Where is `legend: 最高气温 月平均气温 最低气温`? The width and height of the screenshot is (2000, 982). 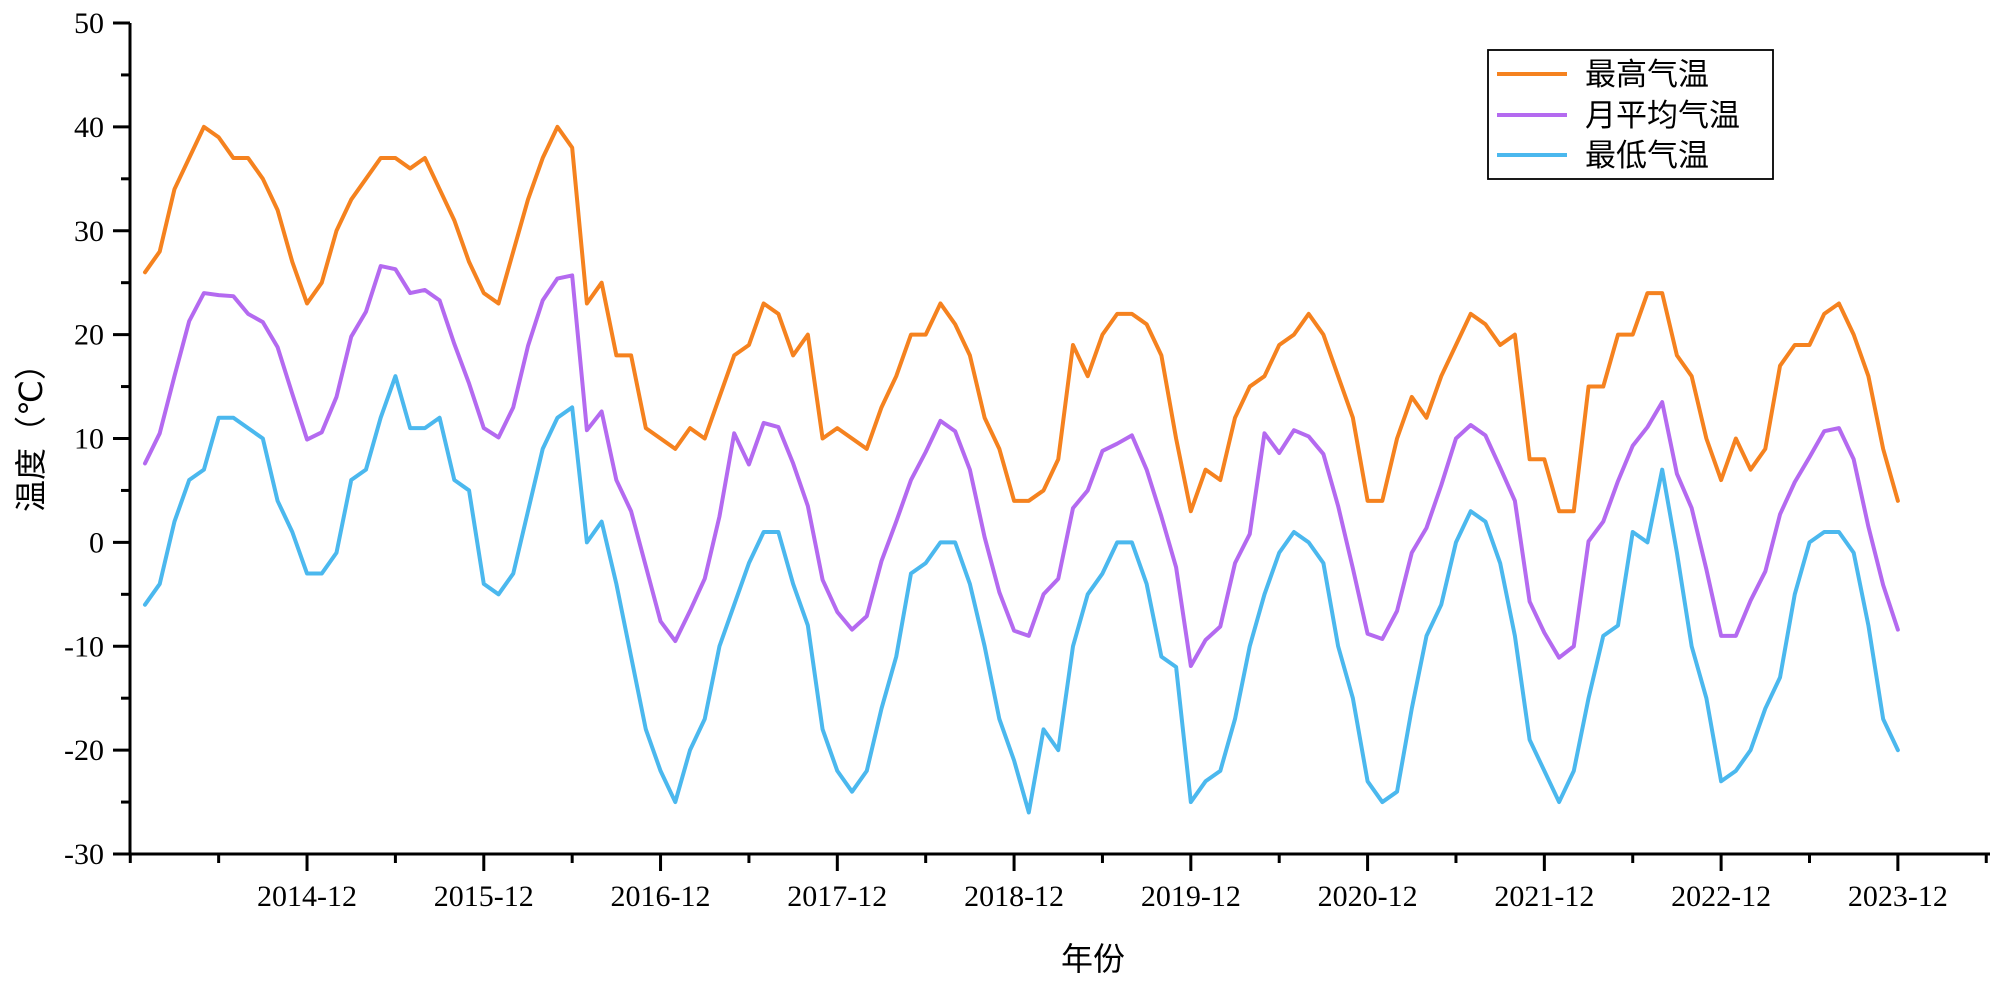
legend: 最高气温 月平均气温 最低气温 is located at coordinates (1630, 114).